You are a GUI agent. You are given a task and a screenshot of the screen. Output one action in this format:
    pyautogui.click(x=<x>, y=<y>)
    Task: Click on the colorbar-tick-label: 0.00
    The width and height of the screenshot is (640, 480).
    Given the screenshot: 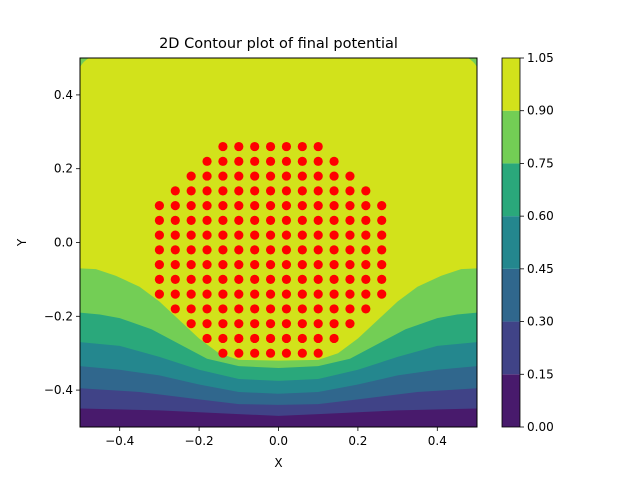 What is the action you would take?
    pyautogui.click(x=540, y=427)
    